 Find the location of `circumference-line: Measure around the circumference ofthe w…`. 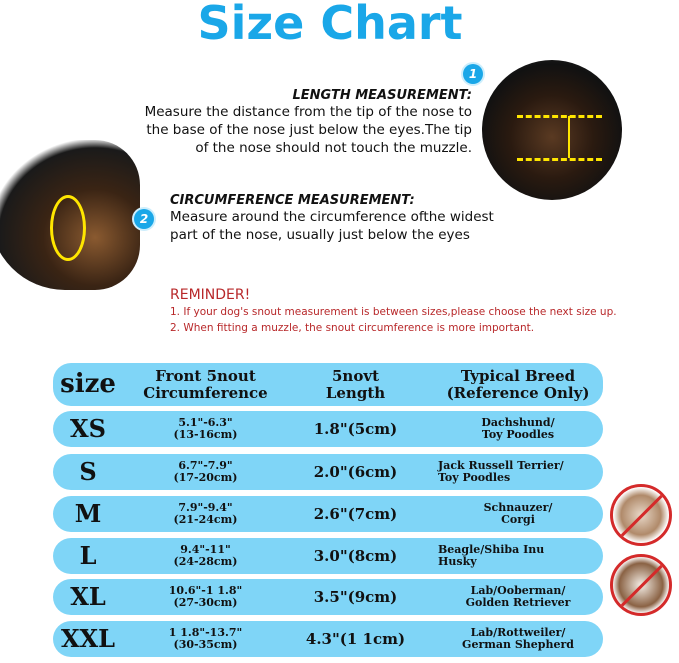

circumference-line: Measure around the circumference ofthe w… is located at coordinates (332, 217).